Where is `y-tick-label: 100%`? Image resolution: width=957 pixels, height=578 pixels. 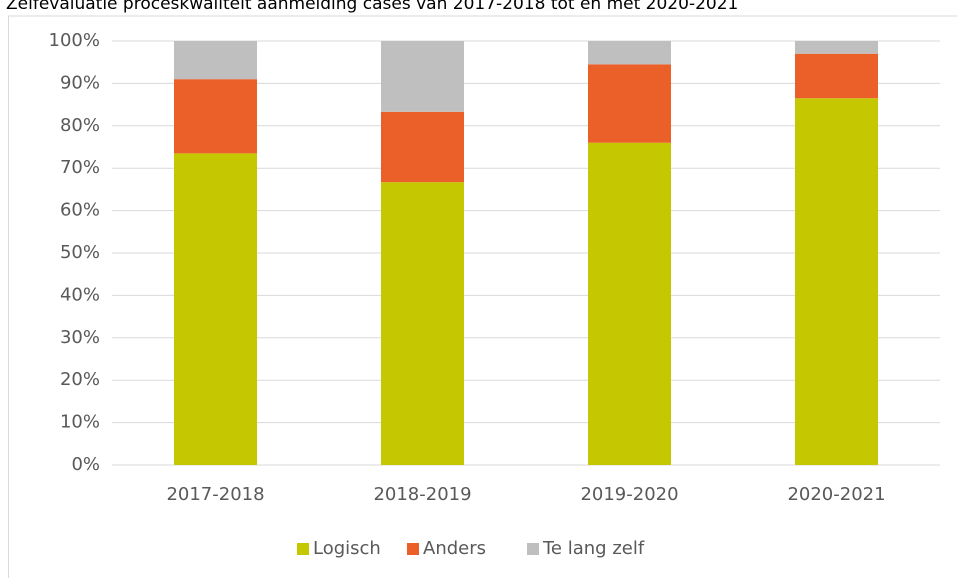 y-tick-label: 100% is located at coordinates (74, 40).